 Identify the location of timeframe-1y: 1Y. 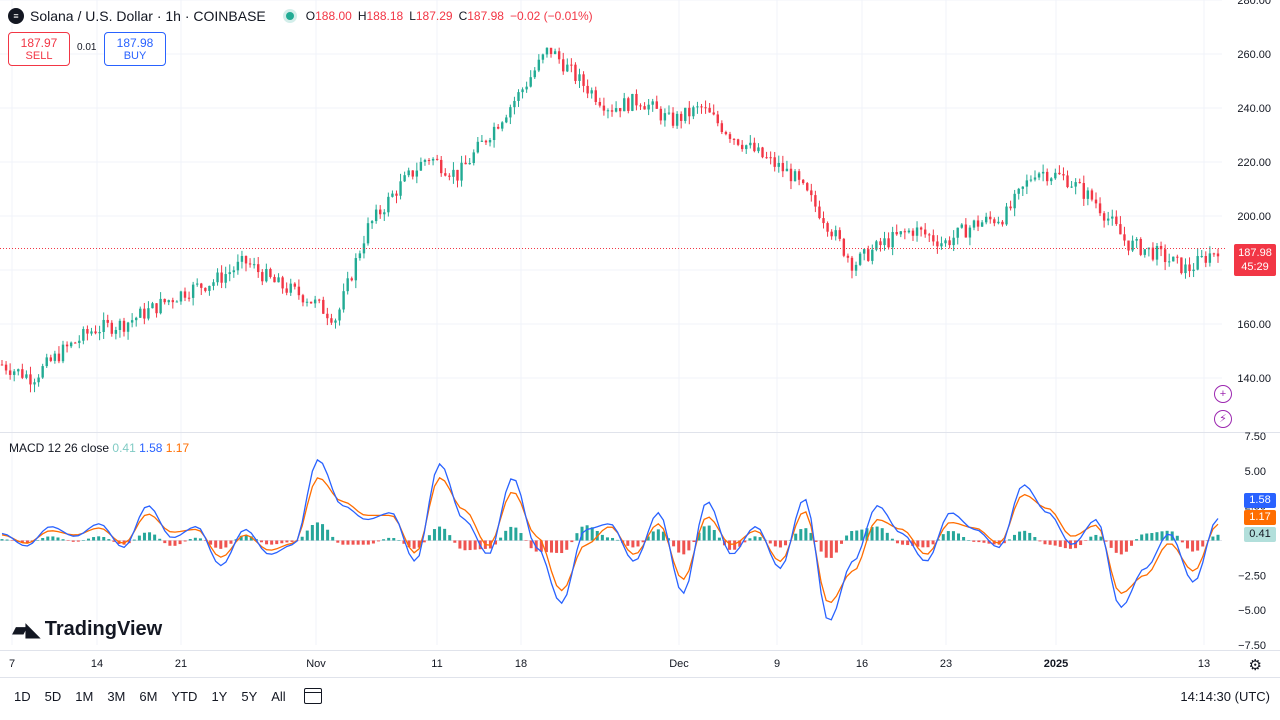
(219, 696).